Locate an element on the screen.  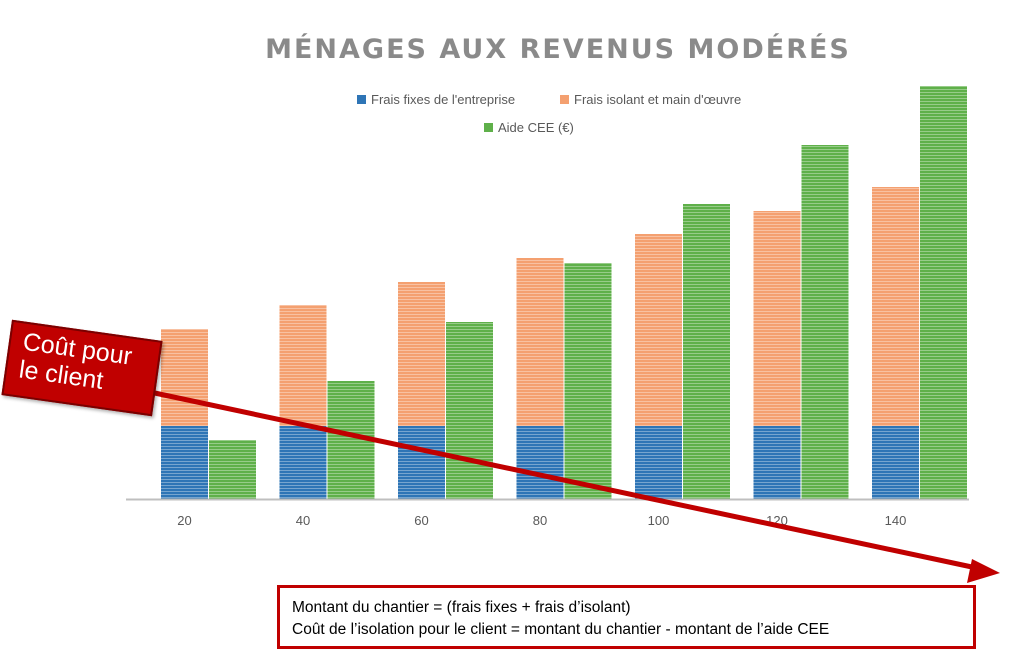
x-tick-label-60: 60 is located at coordinates (421, 520).